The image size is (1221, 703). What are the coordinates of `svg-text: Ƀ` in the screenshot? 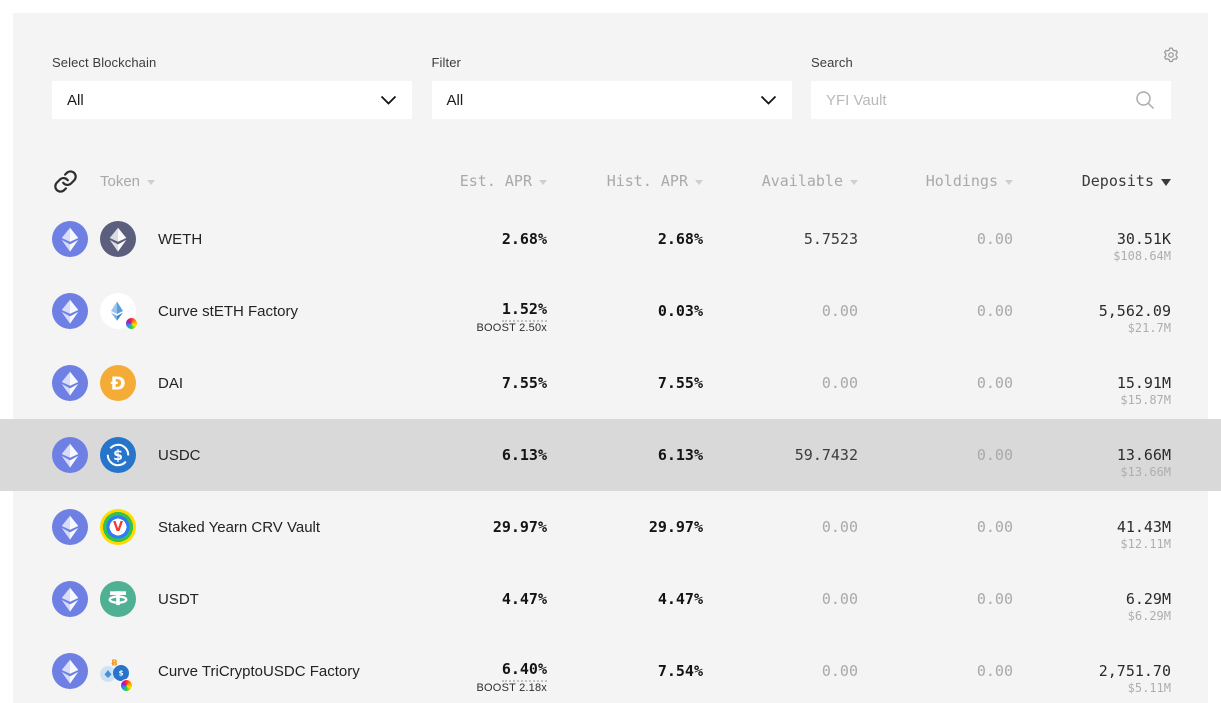 It's located at (114, 663).